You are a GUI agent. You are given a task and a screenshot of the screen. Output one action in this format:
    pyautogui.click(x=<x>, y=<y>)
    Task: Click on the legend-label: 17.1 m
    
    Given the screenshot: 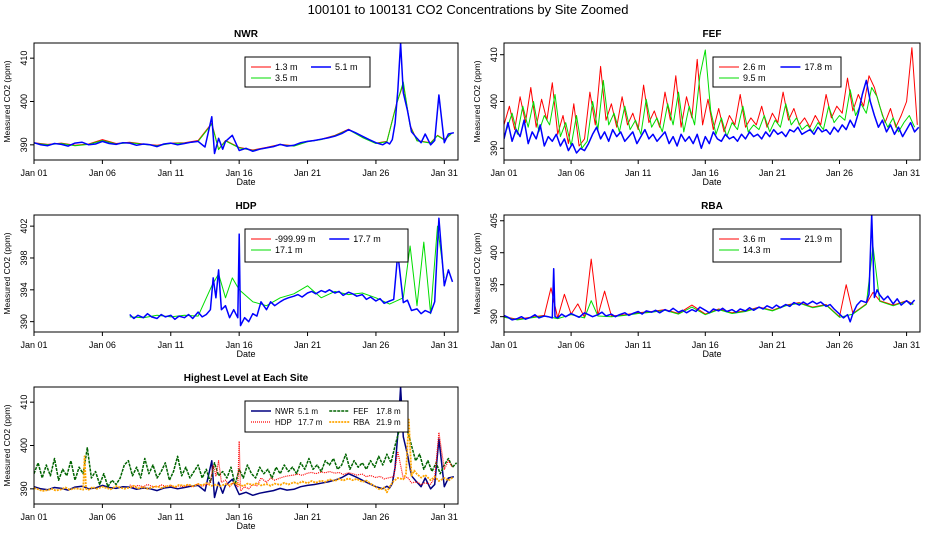 What is the action you would take?
    pyautogui.click(x=289, y=250)
    